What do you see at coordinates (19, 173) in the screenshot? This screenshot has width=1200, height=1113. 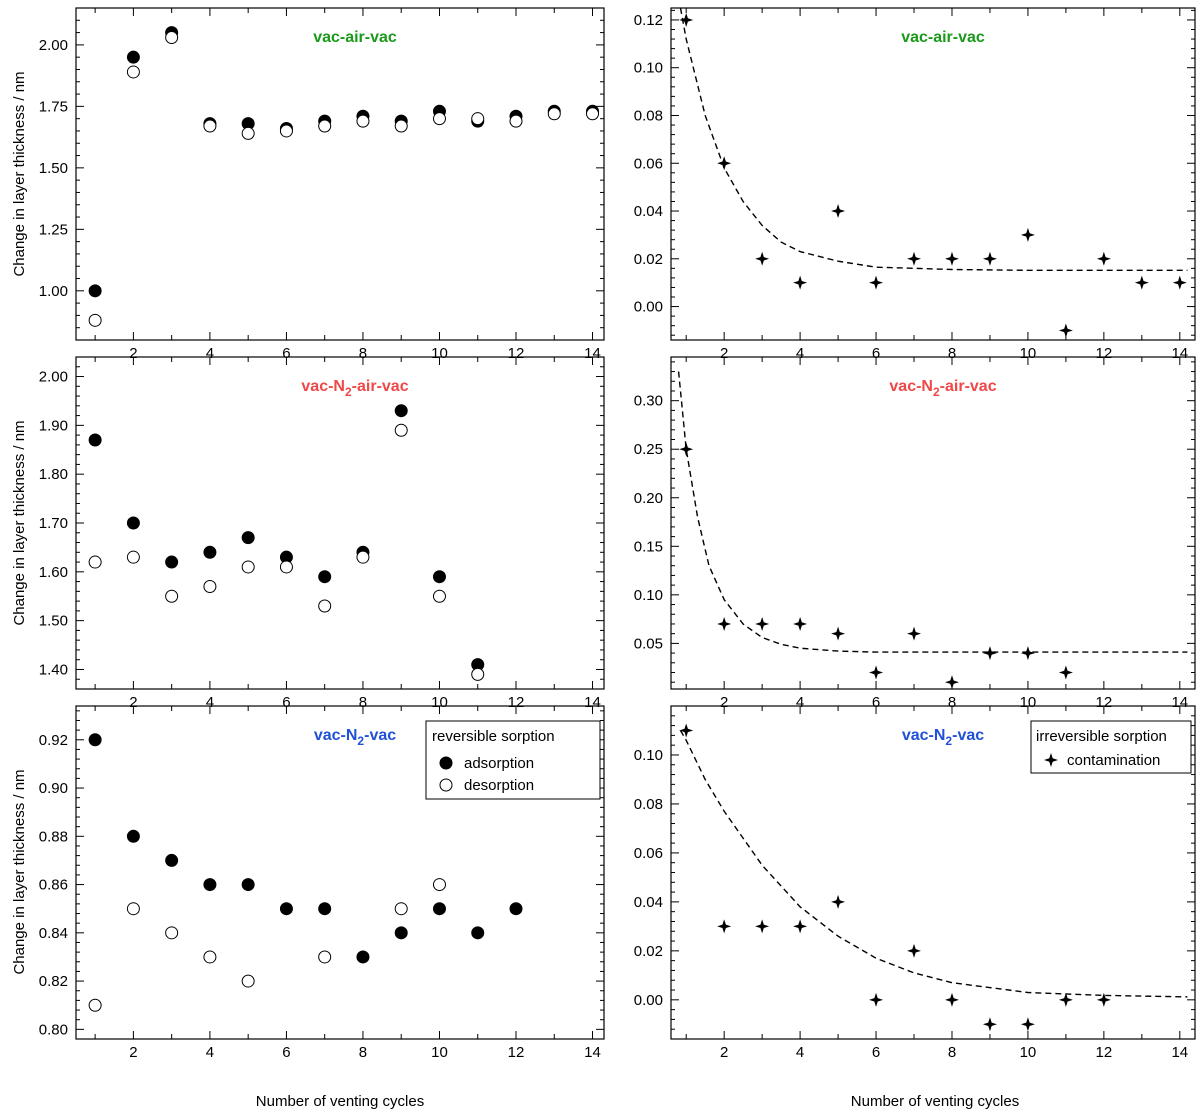 I see `y-axis-title-top: Change in layer thickness / nm` at bounding box center [19, 173].